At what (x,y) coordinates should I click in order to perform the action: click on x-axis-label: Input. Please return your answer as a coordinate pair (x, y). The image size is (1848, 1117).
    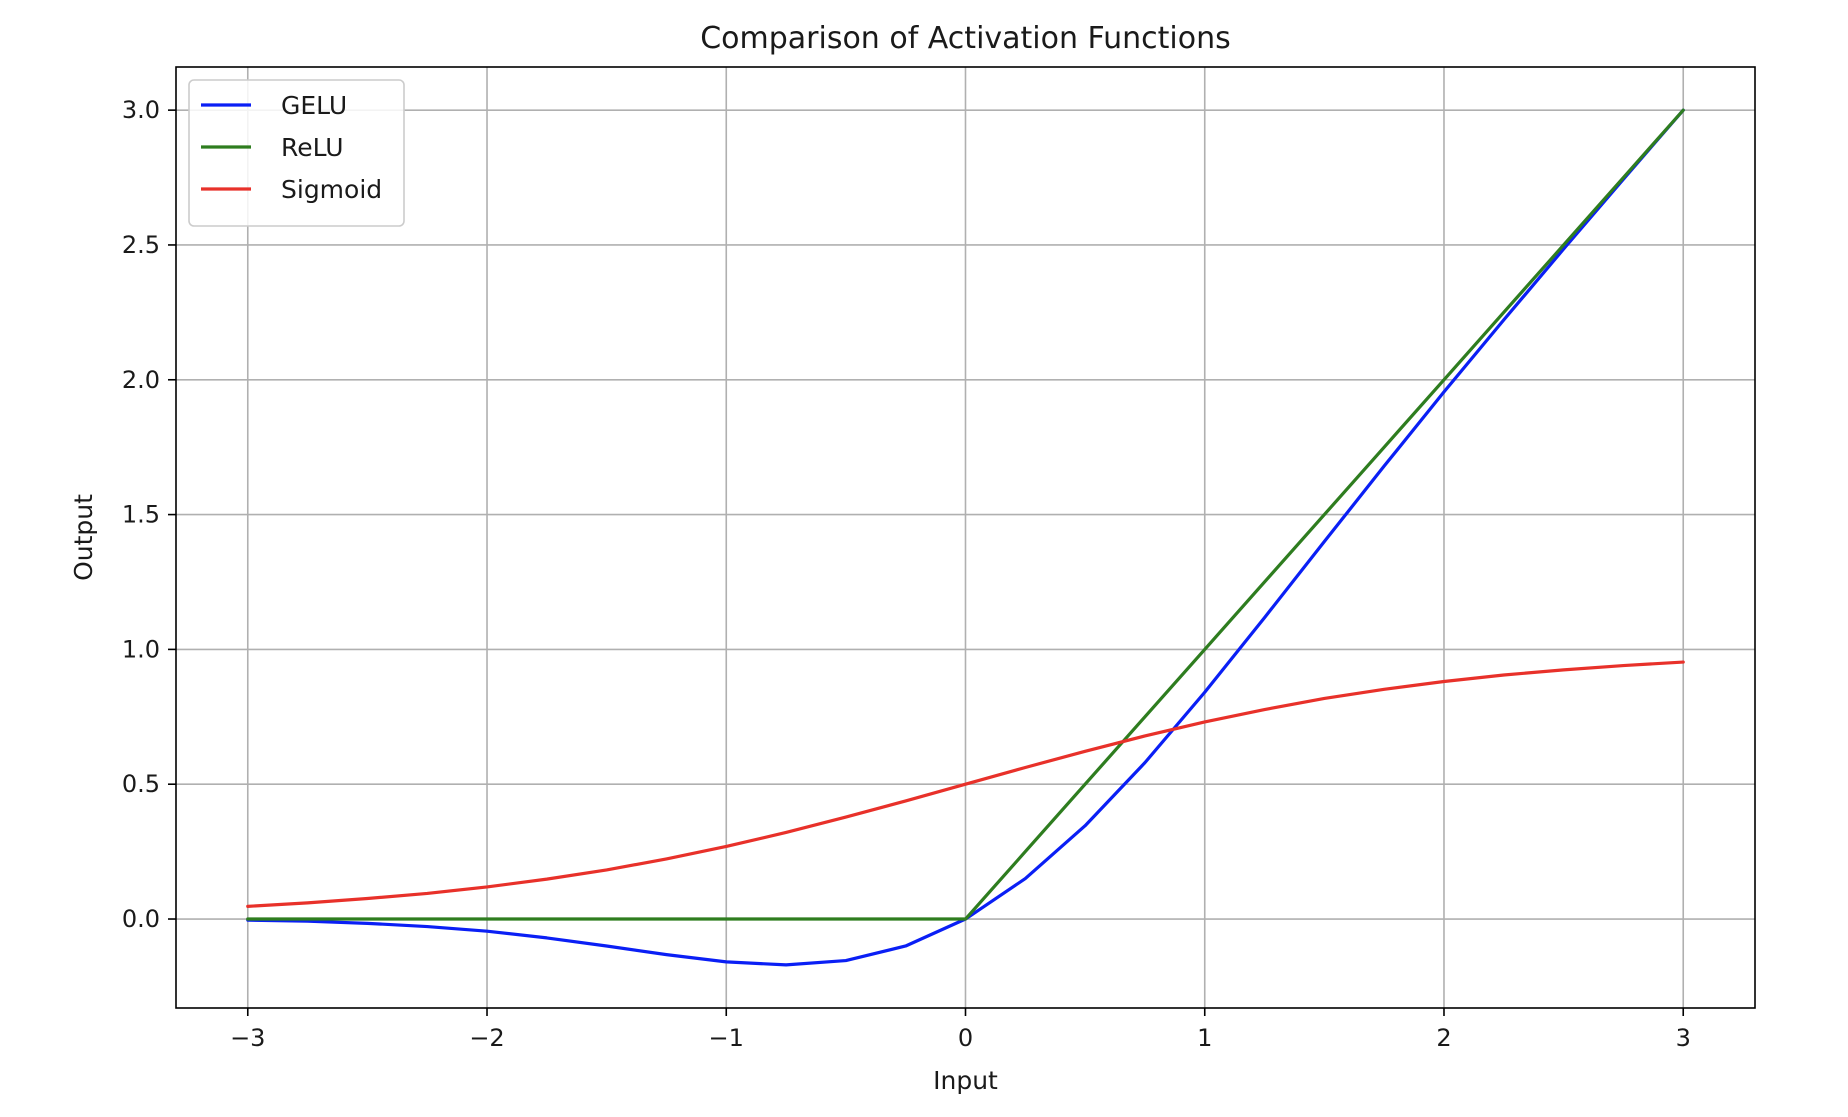
    Looking at the image, I should click on (965, 1080).